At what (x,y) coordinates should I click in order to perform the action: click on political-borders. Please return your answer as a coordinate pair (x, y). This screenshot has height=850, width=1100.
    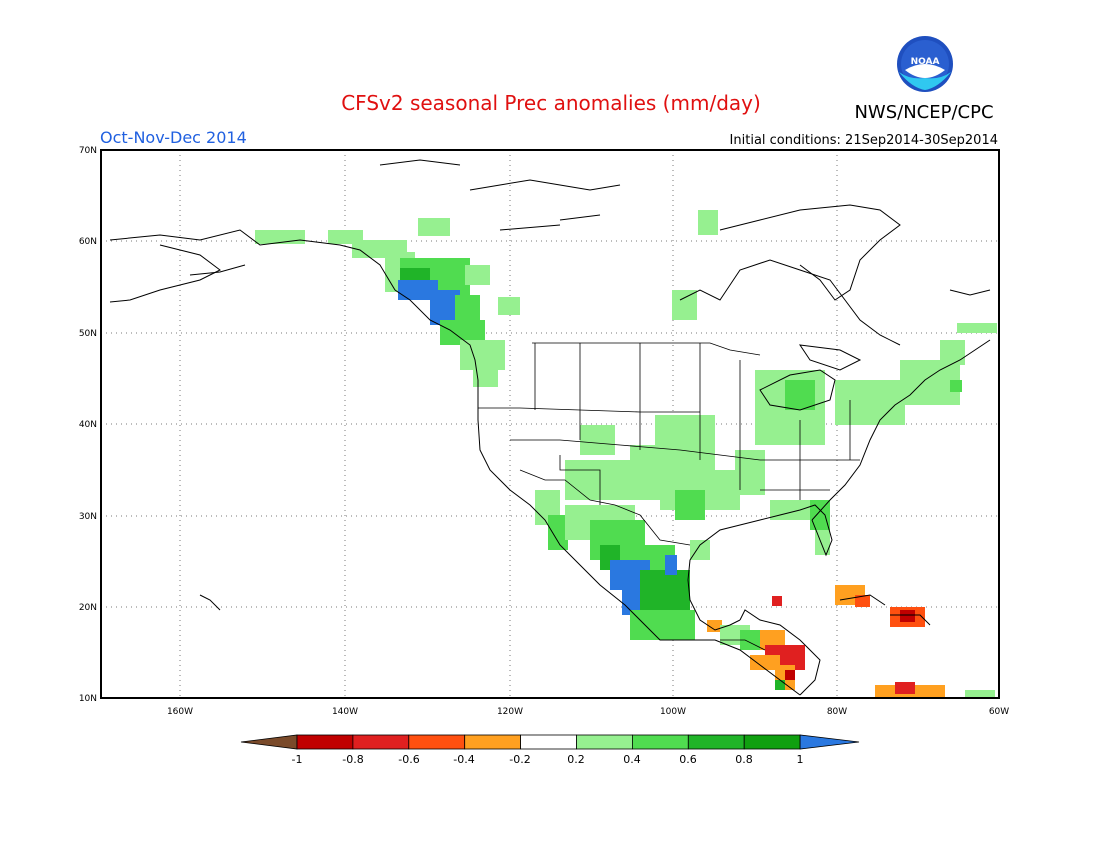
    Looking at the image, I should click on (669, 496).